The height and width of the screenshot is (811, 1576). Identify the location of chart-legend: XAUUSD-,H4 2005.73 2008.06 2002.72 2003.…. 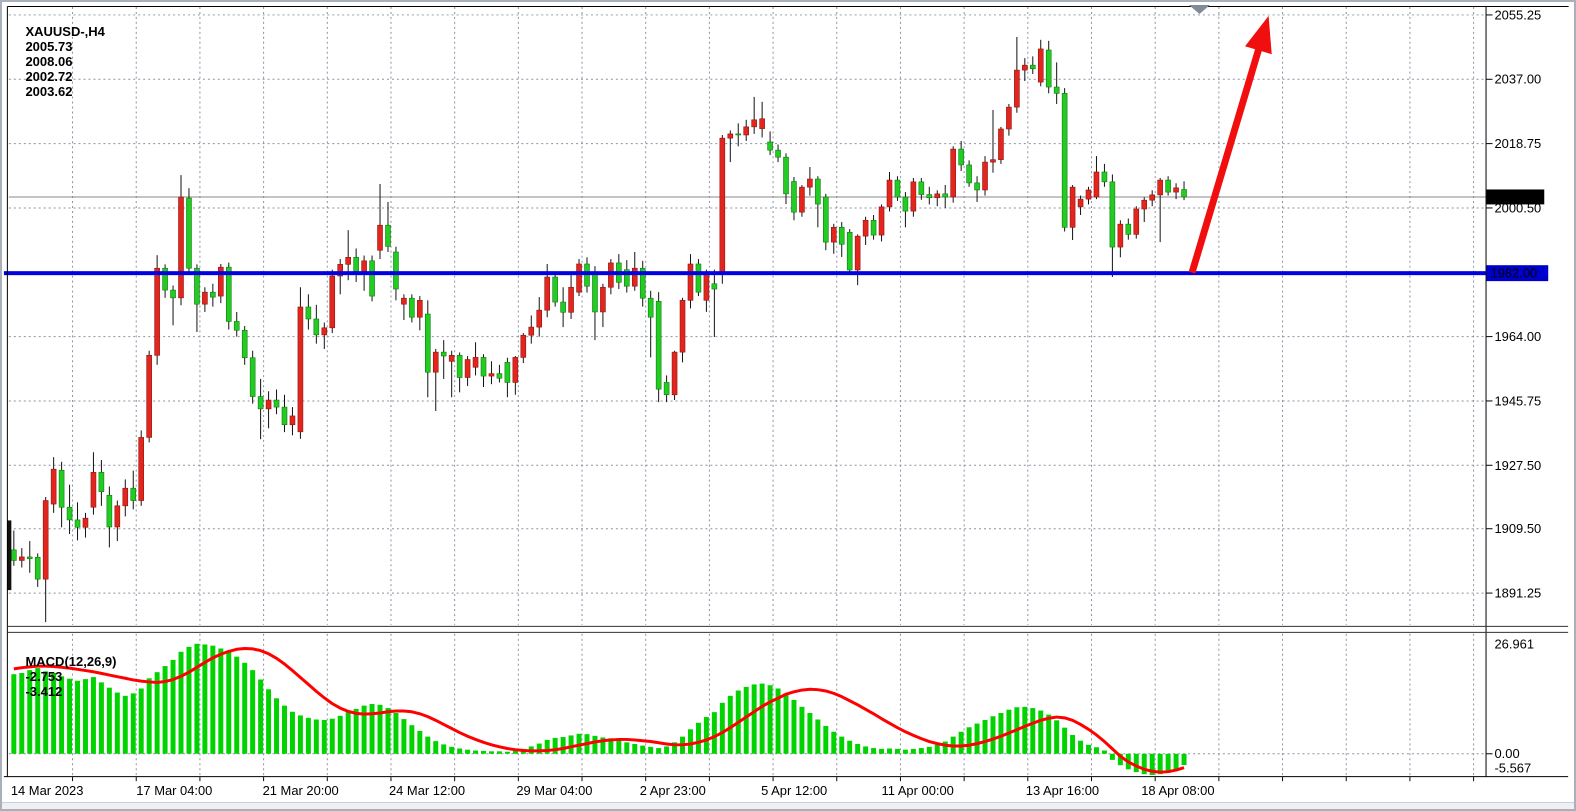
(61, 61).